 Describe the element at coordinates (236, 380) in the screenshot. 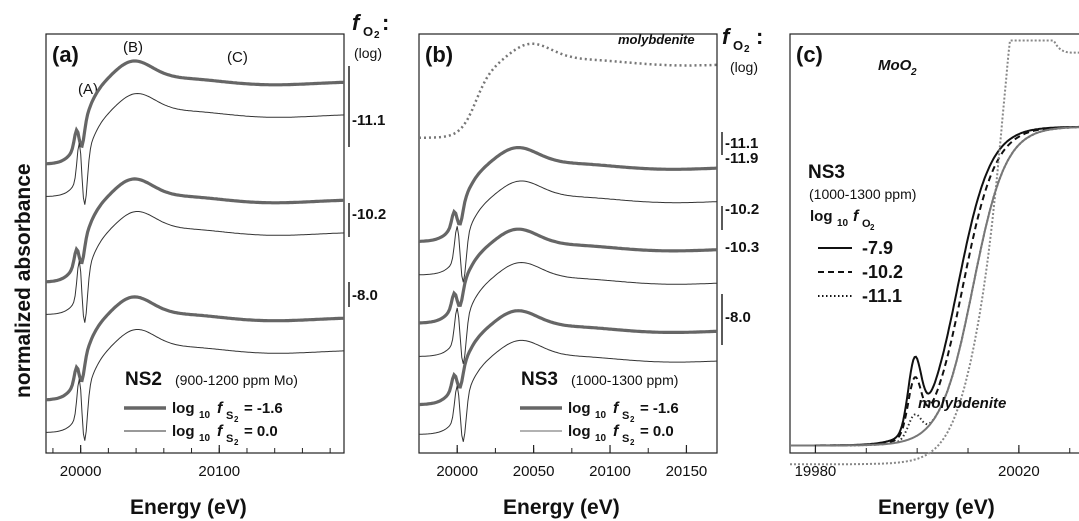

I see `svg-text: (900-1200 ppm Mo)` at that location.